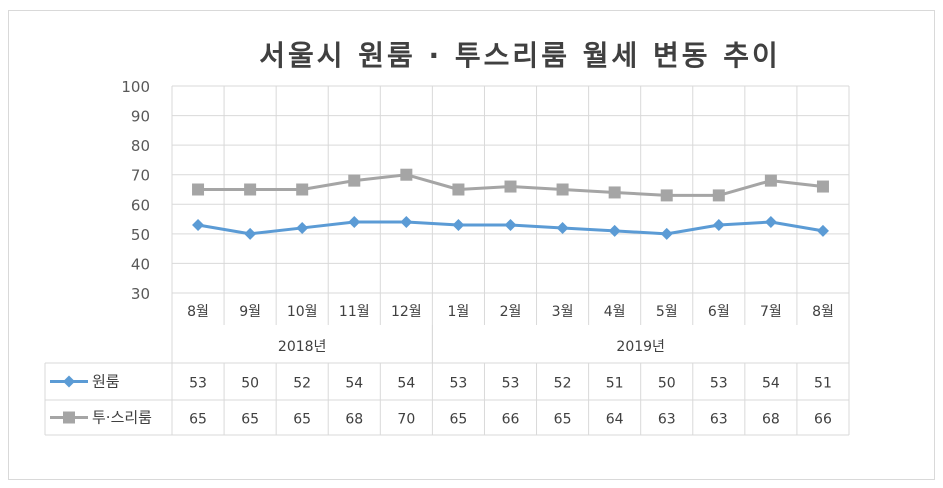  What do you see at coordinates (563, 312) in the screenshot?
I see `x-tick-label: 3월` at bounding box center [563, 312].